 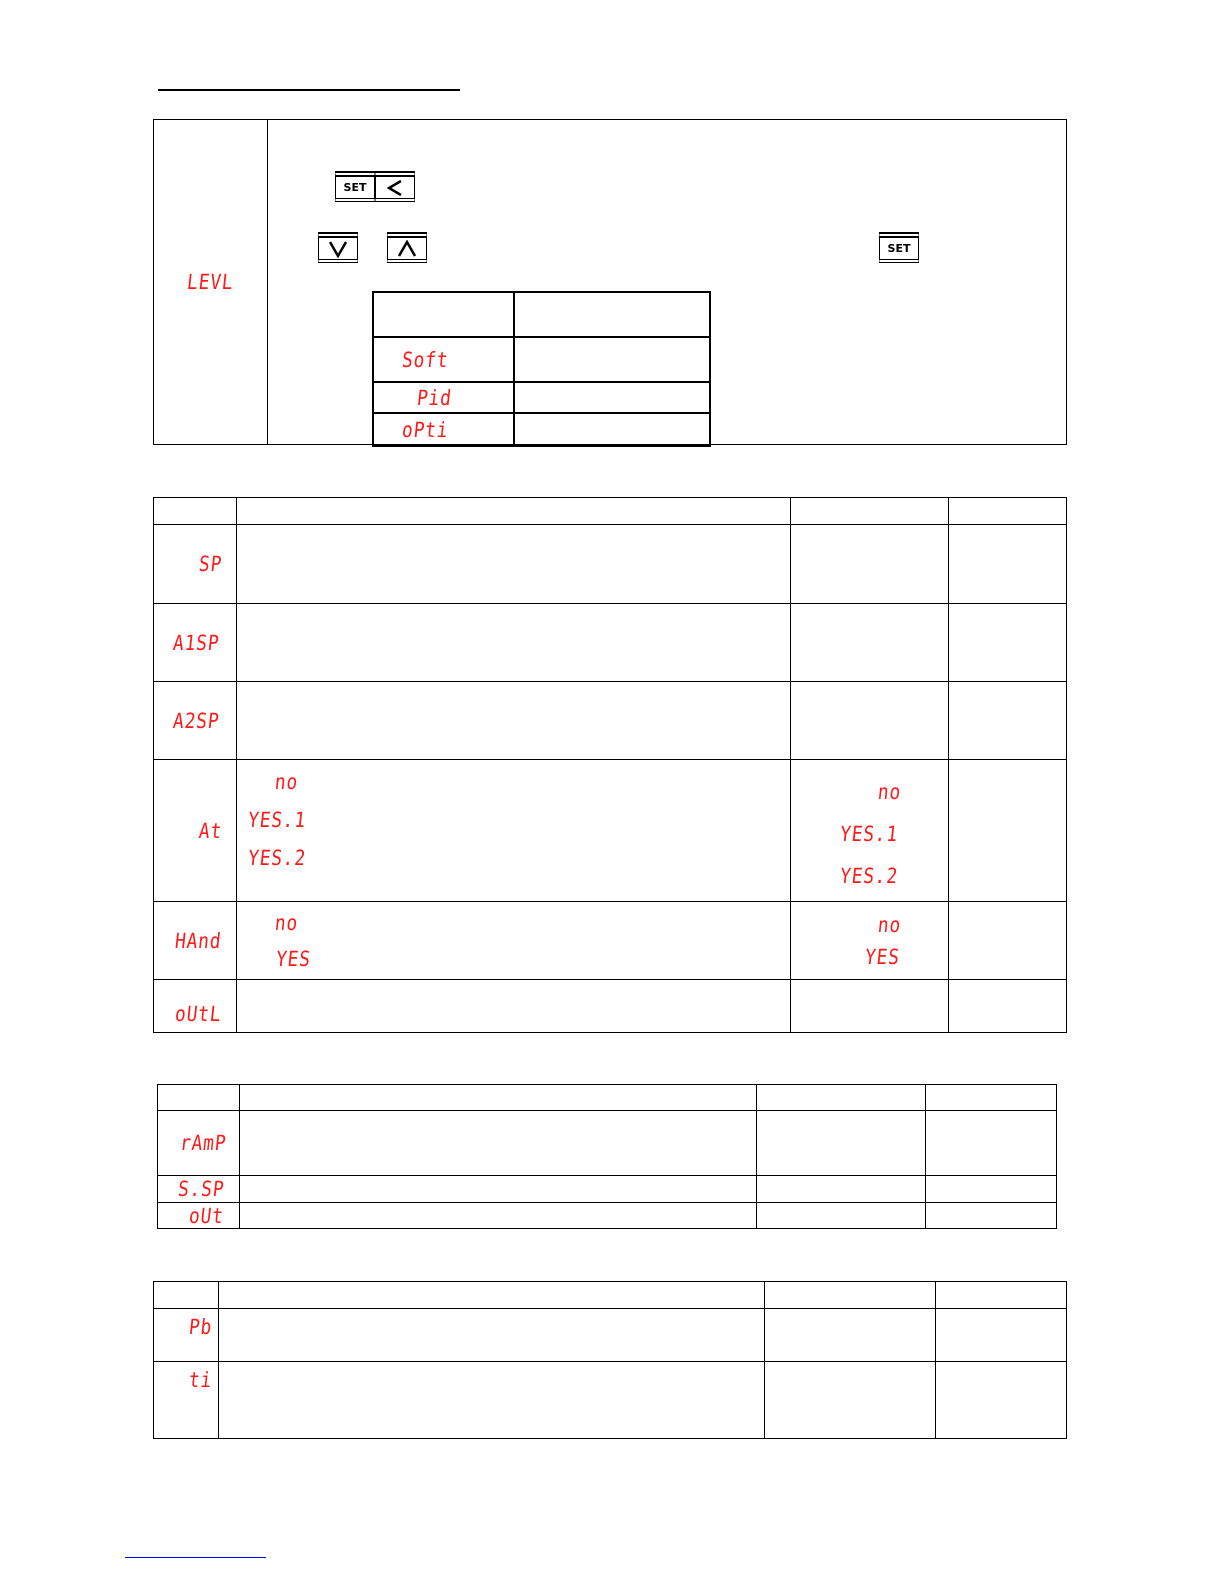 What do you see at coordinates (443, 429) in the screenshot?
I see `option-opti: oPti` at bounding box center [443, 429].